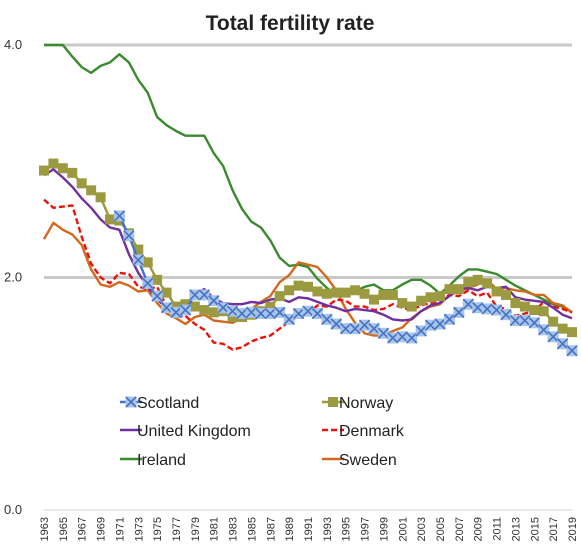  Describe the element at coordinates (168, 403) in the screenshot. I see `legend-label-scotland: Scotland` at that location.